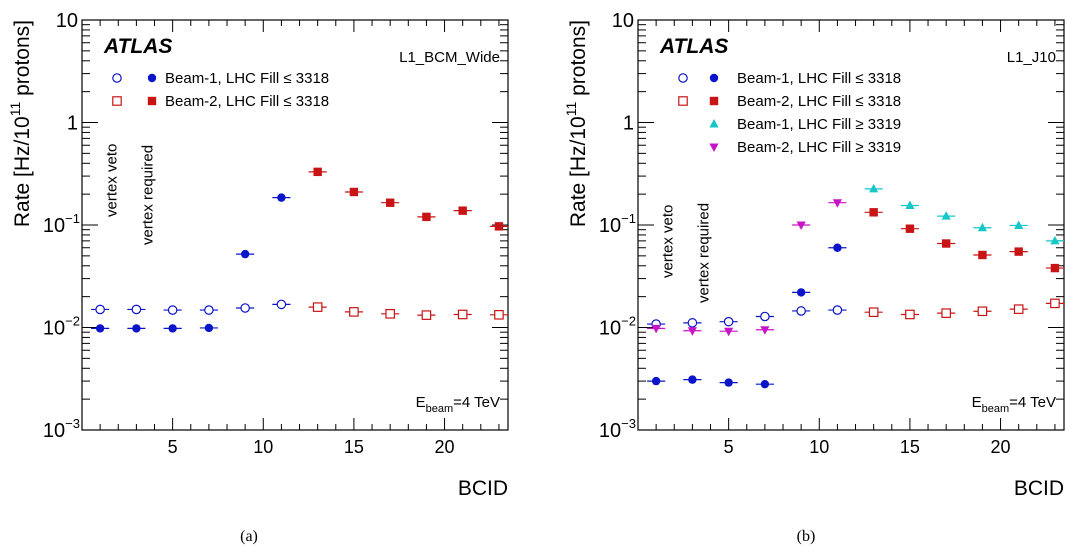  Describe the element at coordinates (67, 21) in the screenshot. I see `y-tick-label: 10` at that location.